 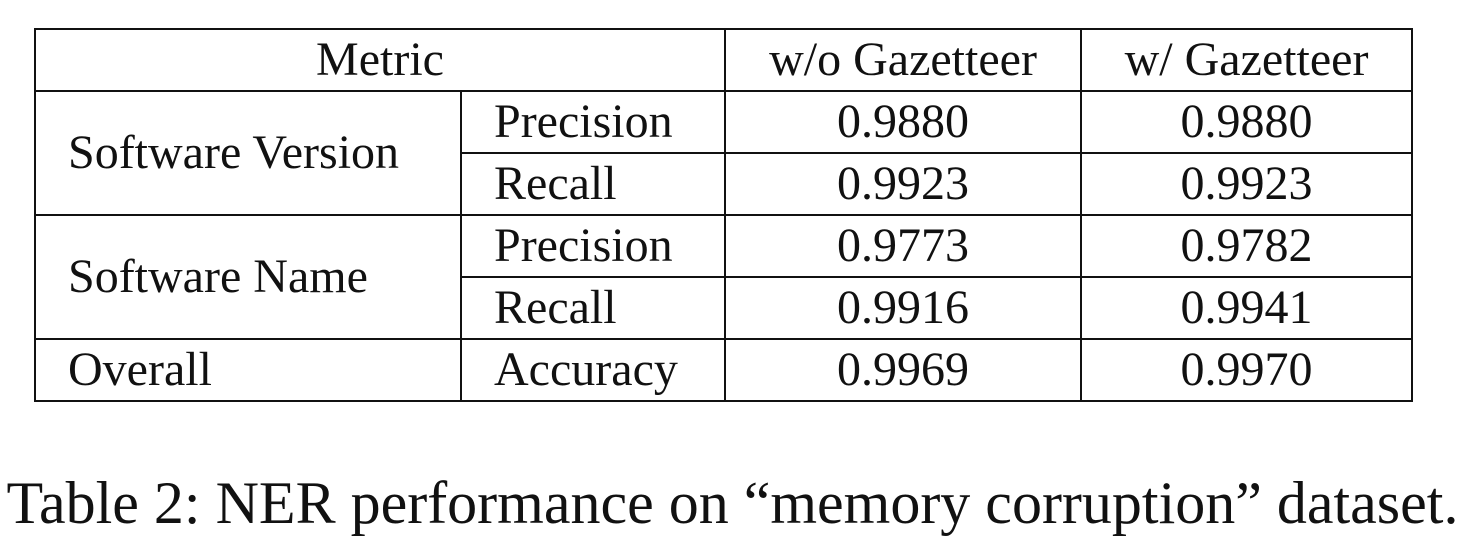 I want to click on value-with-cell: 0.9782, so click(x=1247, y=246).